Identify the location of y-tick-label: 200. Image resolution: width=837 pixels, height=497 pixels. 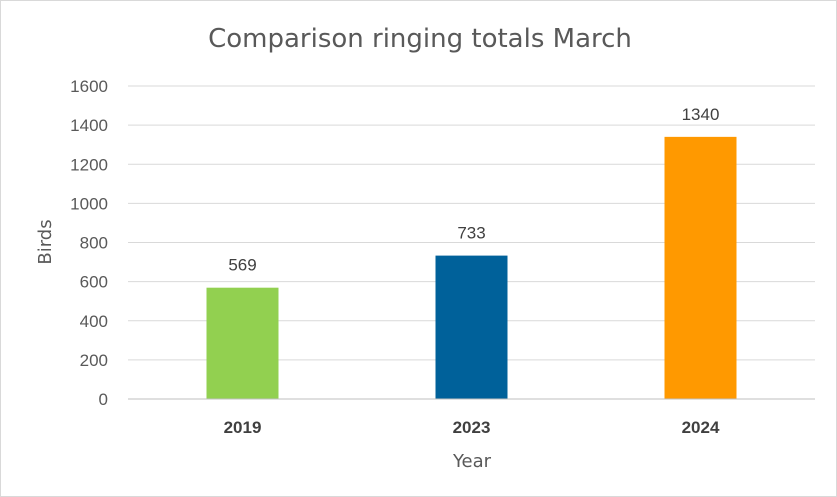
(94, 360).